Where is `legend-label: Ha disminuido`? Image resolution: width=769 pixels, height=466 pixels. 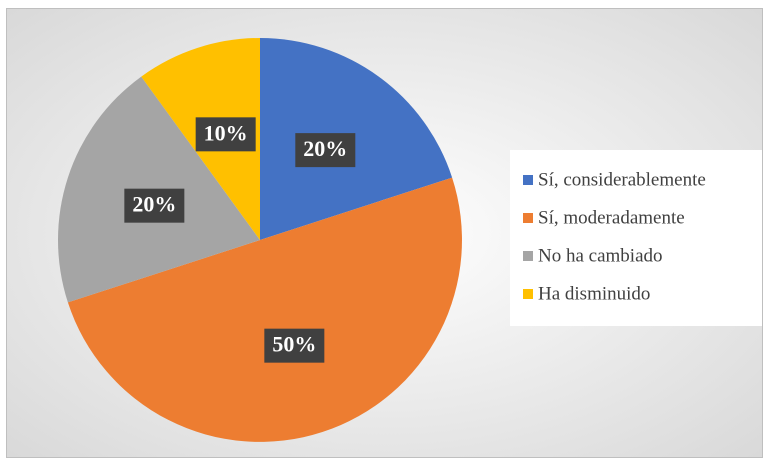
legend-label: Ha disminuido is located at coordinates (594, 293).